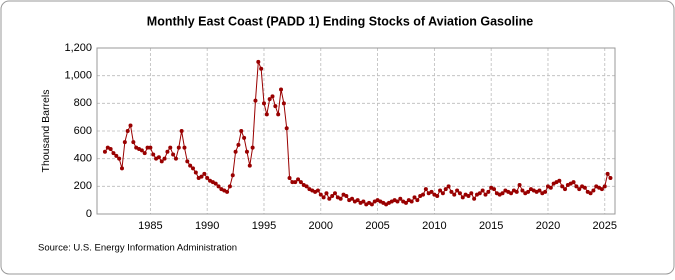 Image resolution: width=675 pixels, height=280 pixels. Describe the element at coordinates (548, 226) in the screenshot. I see `x-tick-label: 2020` at that location.